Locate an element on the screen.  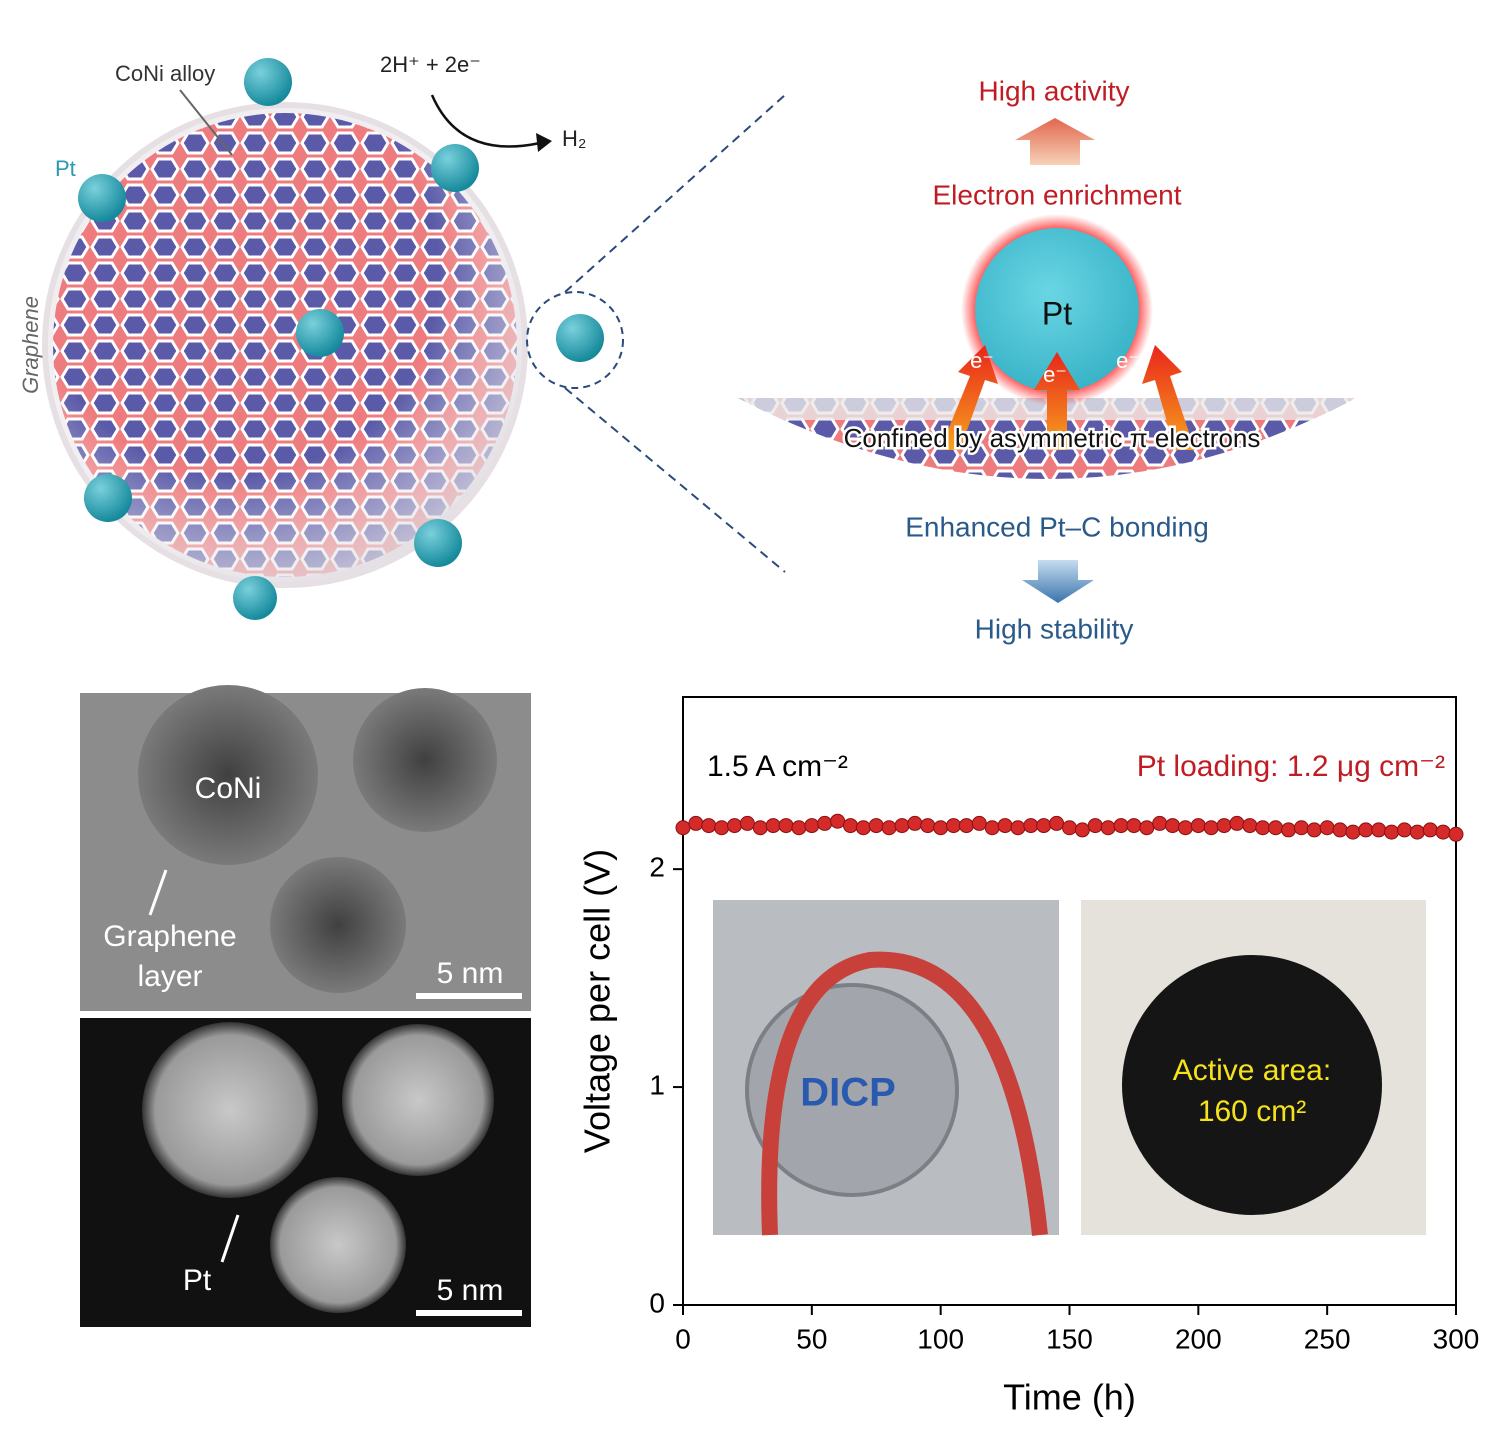
label: H₂ is located at coordinates (574, 138).